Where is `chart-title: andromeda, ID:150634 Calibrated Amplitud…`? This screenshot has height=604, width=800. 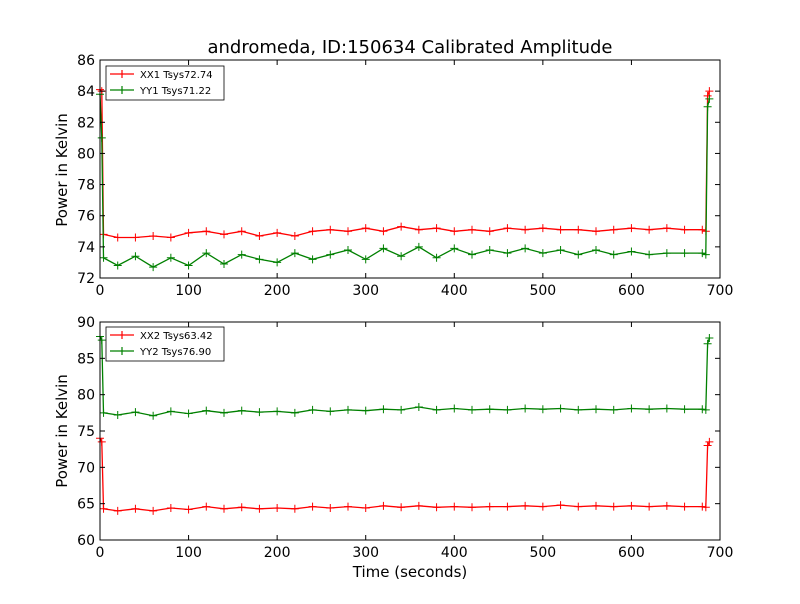
chart-title: andromeda, ID:150634 Calibrated Amplitud… is located at coordinates (409, 47).